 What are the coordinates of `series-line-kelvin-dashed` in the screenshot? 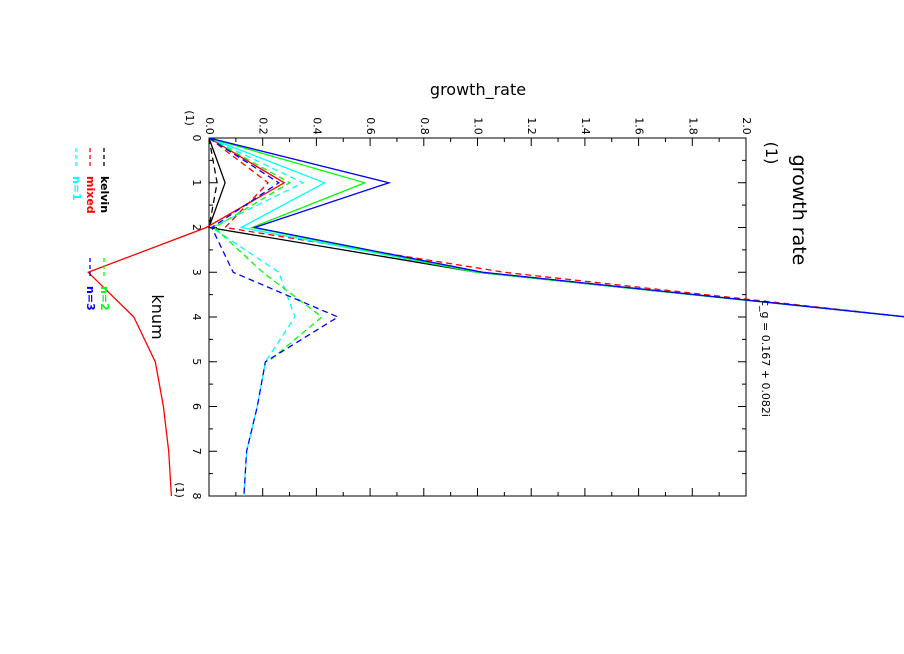 It's located at (213, 182).